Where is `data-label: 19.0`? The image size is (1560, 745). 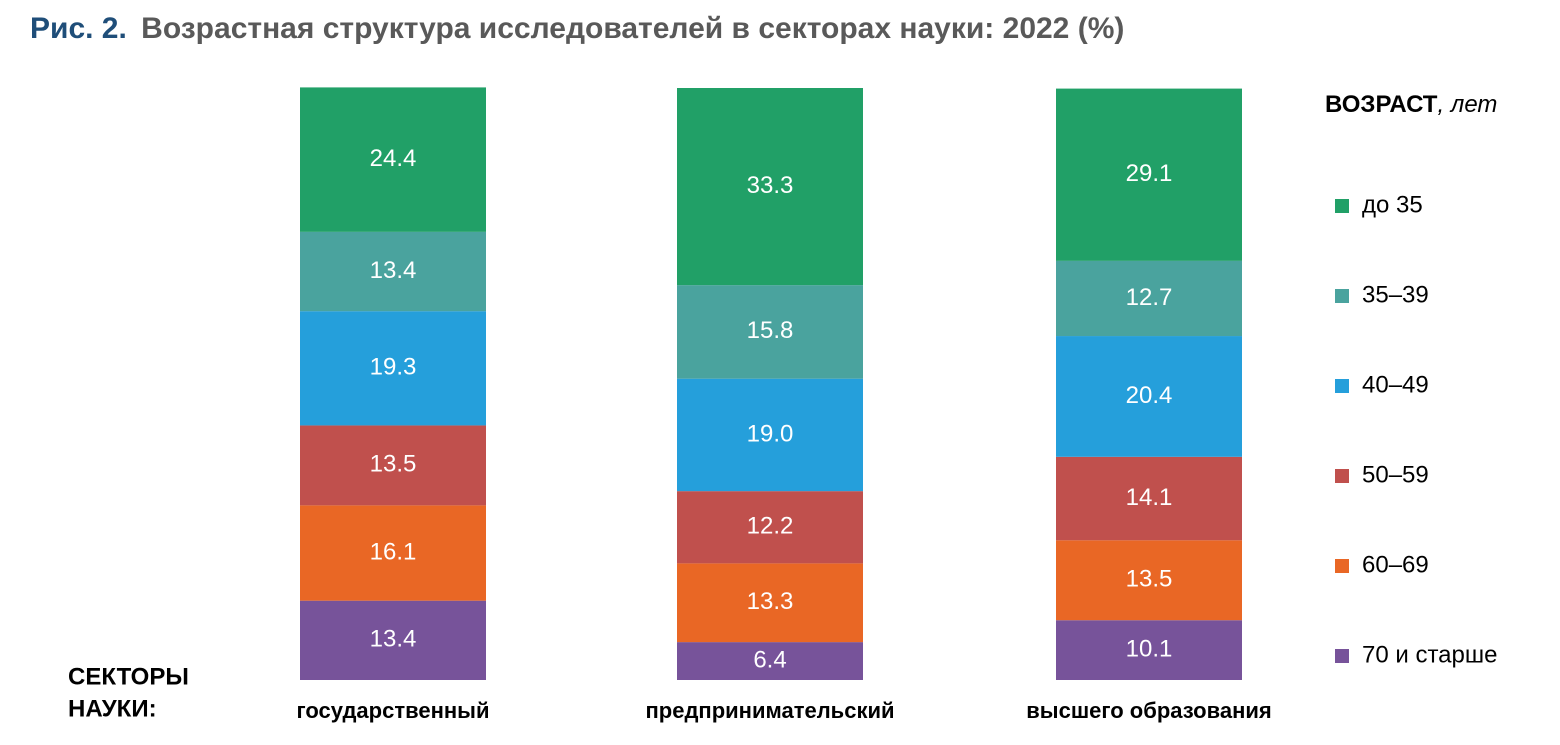 data-label: 19.0 is located at coordinates (770, 433).